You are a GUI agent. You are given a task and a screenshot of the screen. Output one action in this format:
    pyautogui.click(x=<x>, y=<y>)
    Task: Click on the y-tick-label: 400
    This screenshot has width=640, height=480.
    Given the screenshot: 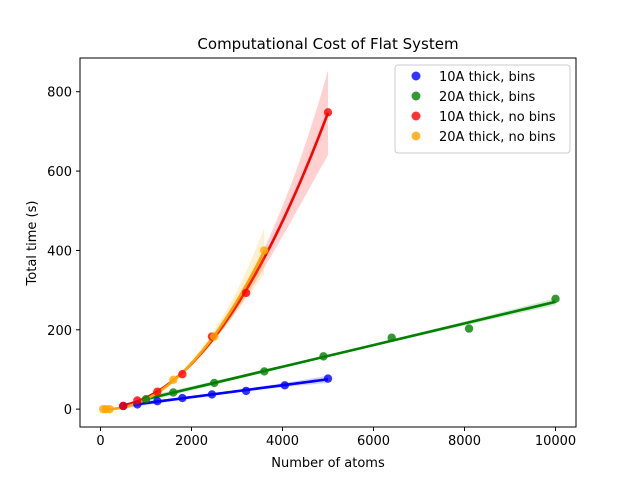 What is the action you would take?
    pyautogui.click(x=59, y=251)
    